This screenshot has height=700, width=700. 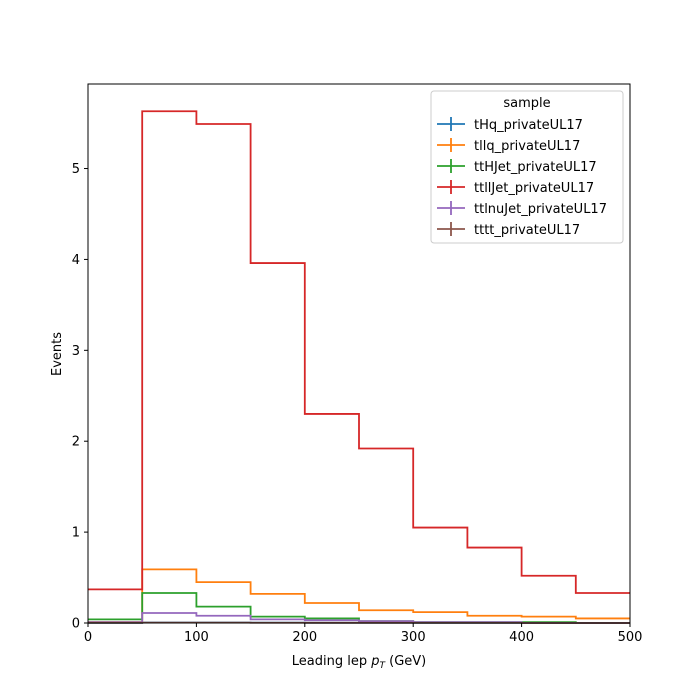 What do you see at coordinates (535, 167) in the screenshot?
I see `legend-label: ttHJet_privateUL17` at bounding box center [535, 167].